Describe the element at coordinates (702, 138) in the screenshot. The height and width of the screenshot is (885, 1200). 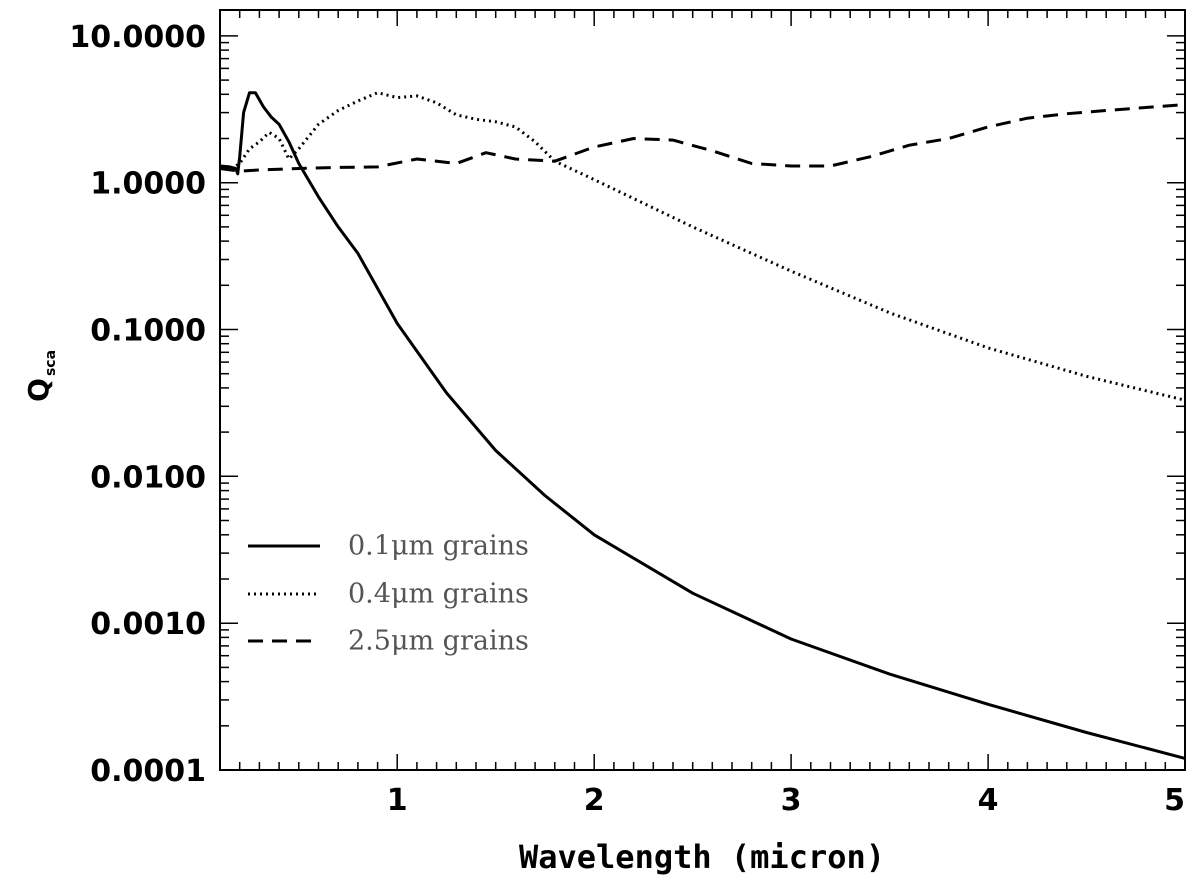
I see `series-line-dashed` at that location.